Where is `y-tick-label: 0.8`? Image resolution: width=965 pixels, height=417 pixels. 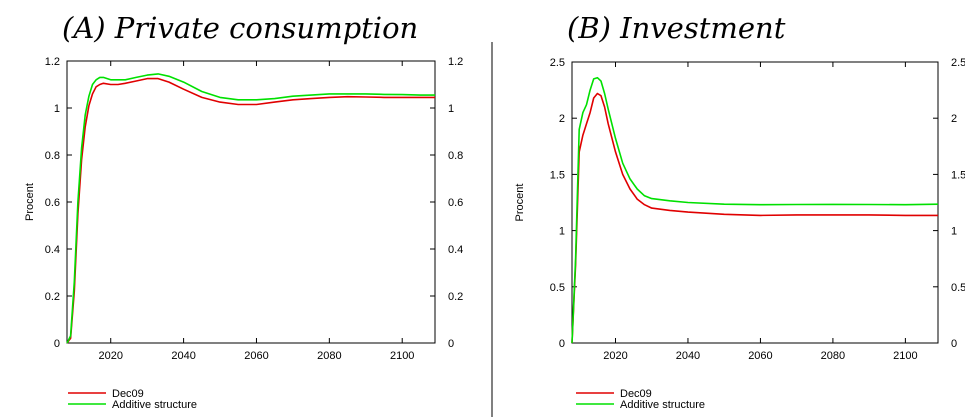 y-tick-label: 0.8 is located at coordinates (52, 156).